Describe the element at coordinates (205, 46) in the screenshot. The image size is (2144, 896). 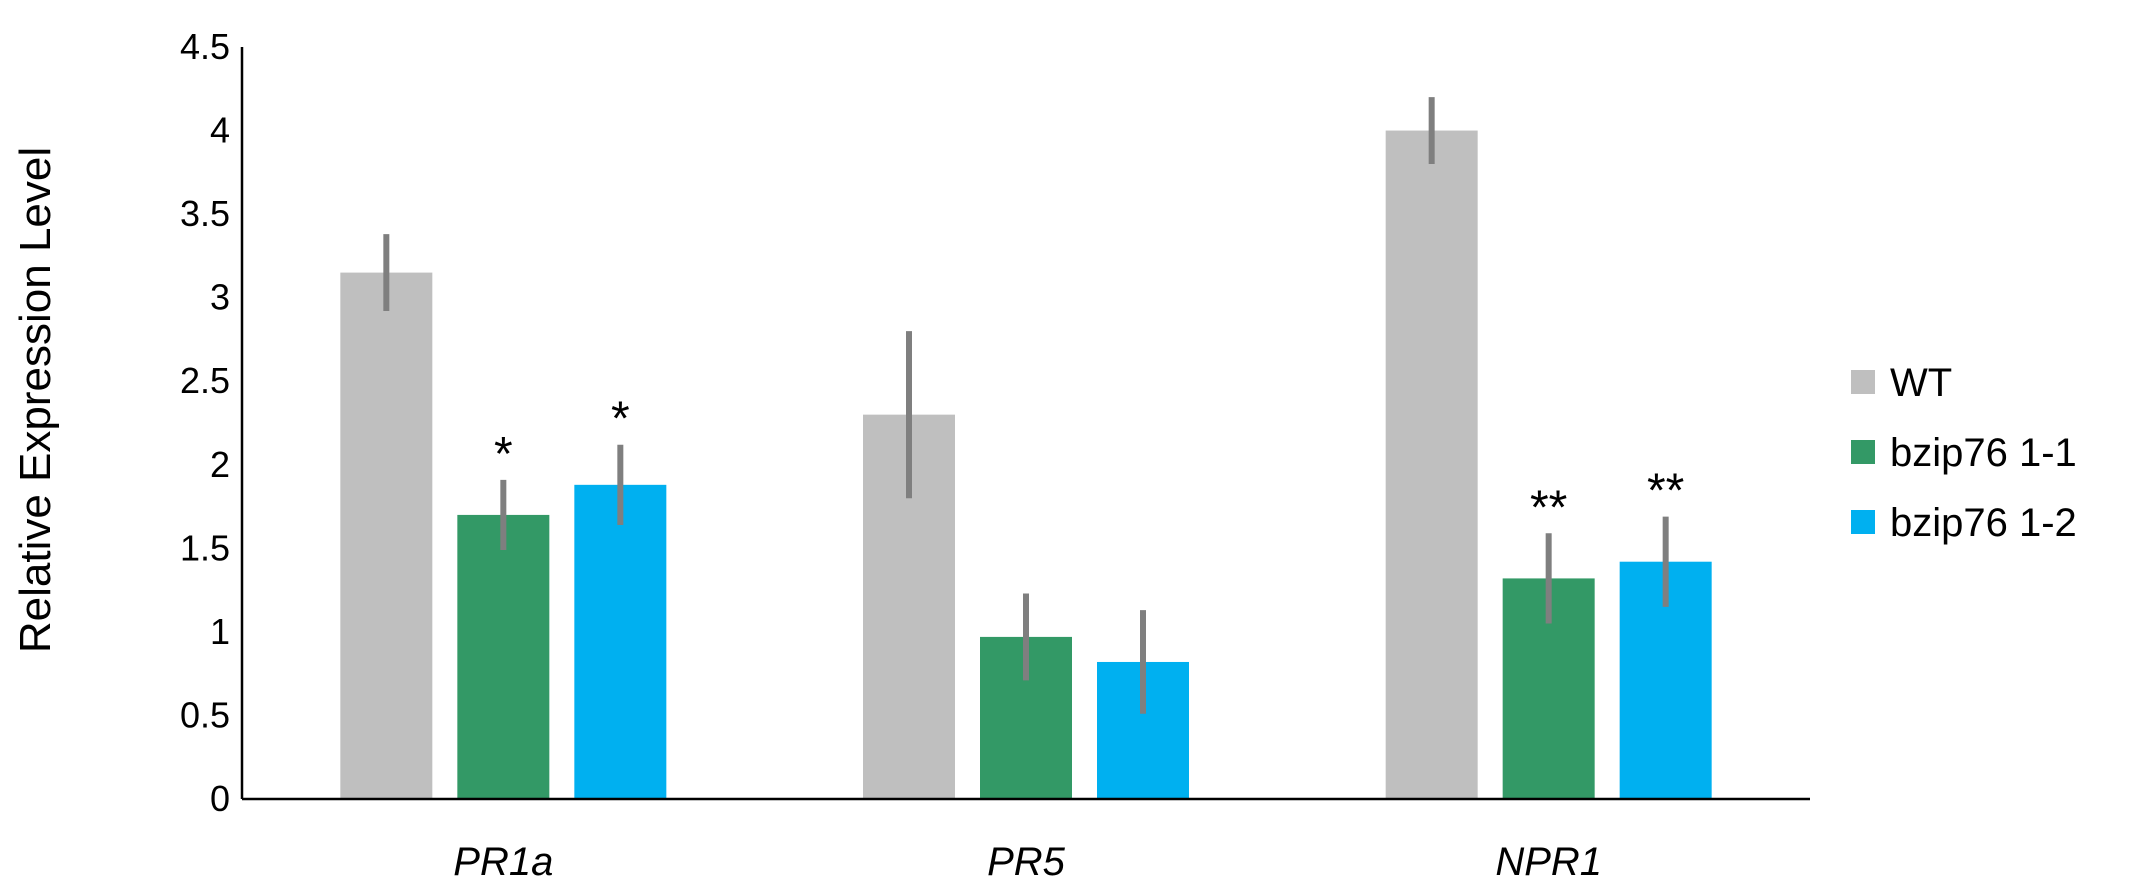
I see `y-tick-label: 4.5` at that location.